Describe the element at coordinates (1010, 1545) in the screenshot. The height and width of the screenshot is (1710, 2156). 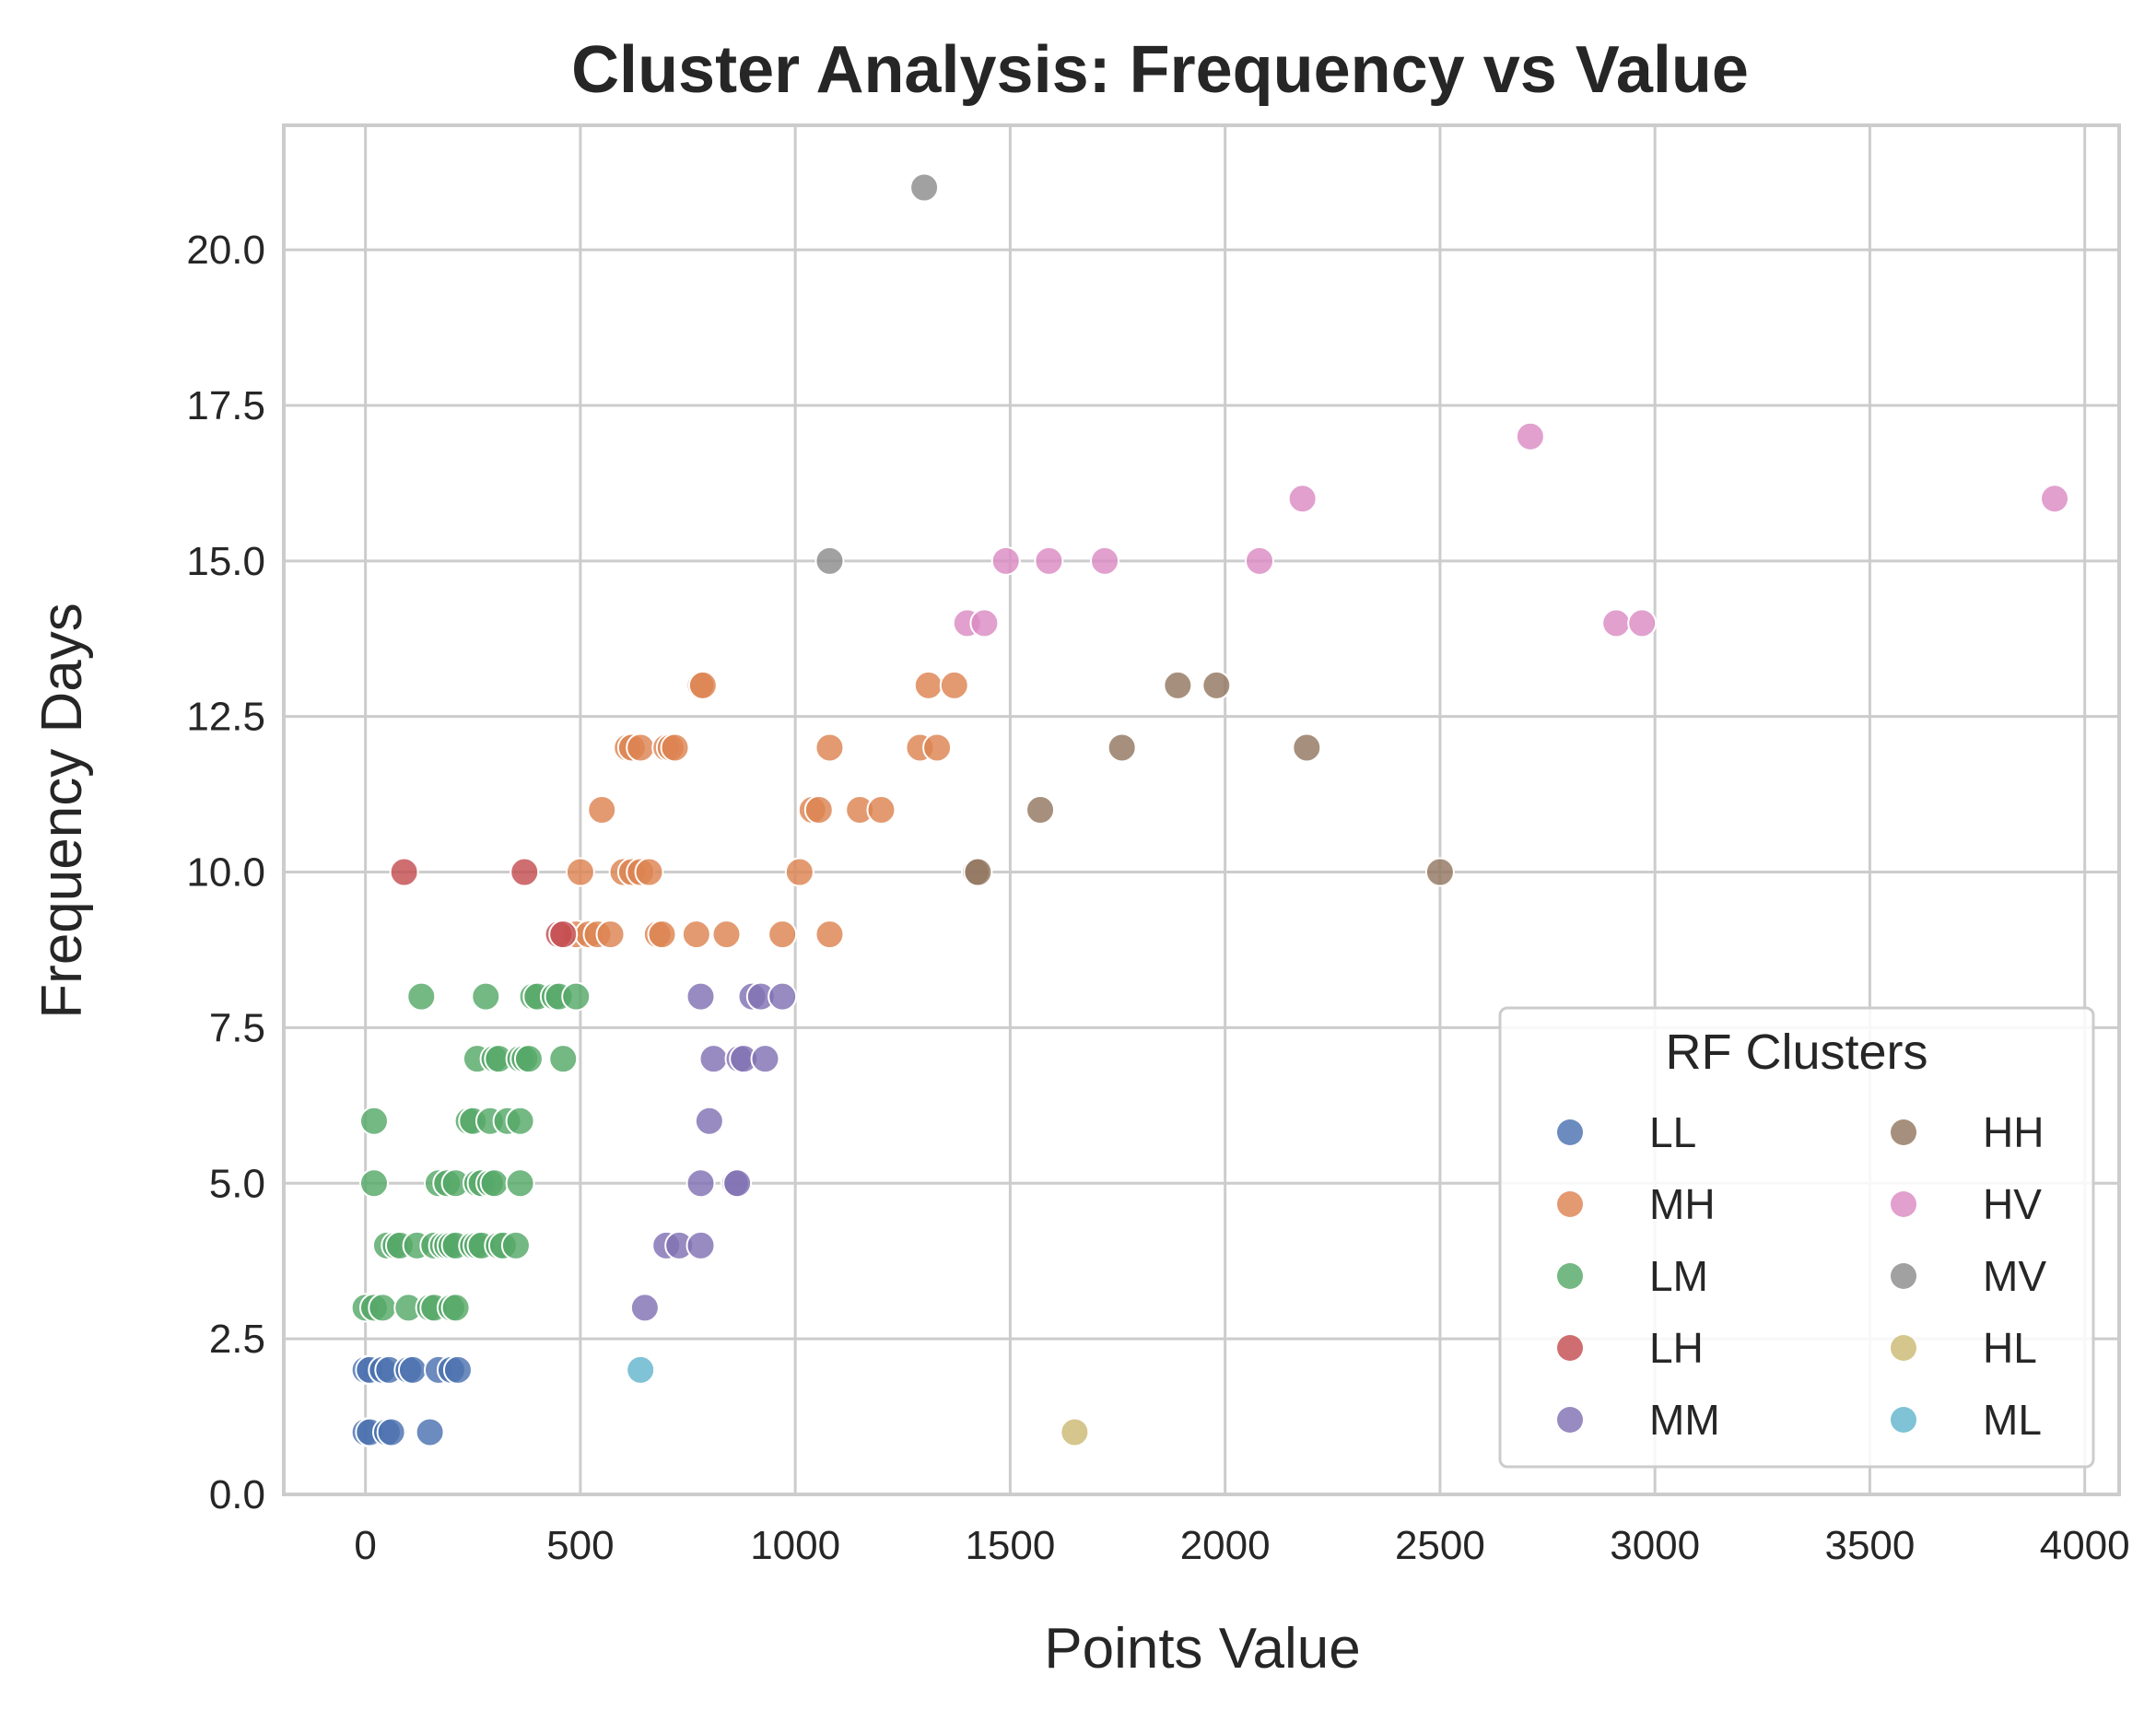
I see `x-tick-label: 1500` at that location.